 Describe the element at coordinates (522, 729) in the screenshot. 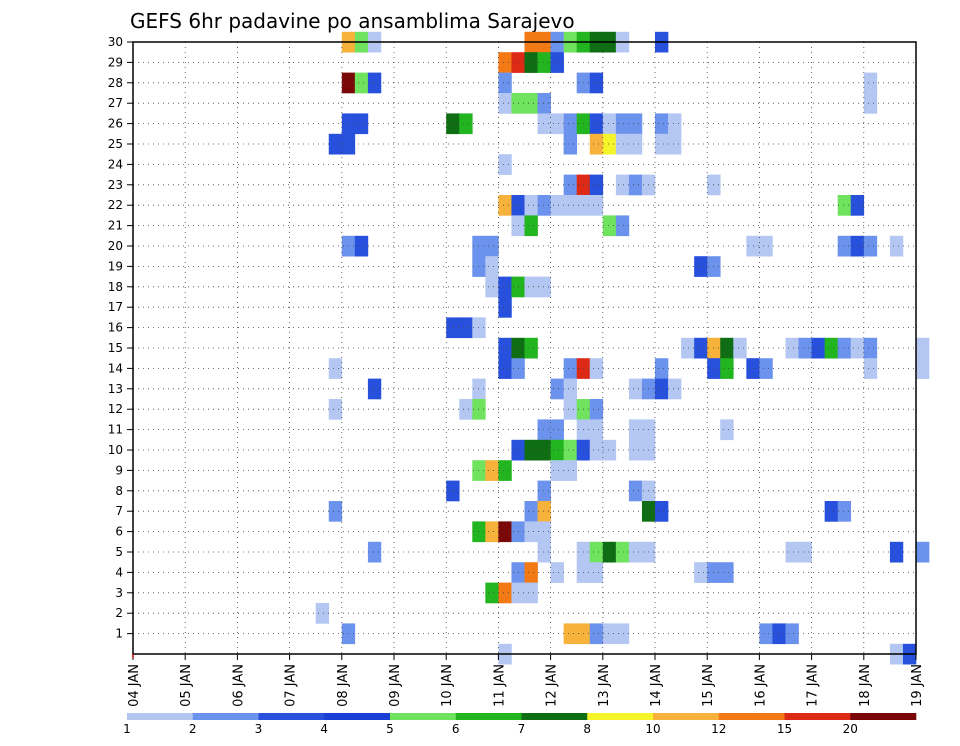

I see `legend-label: 7` at that location.